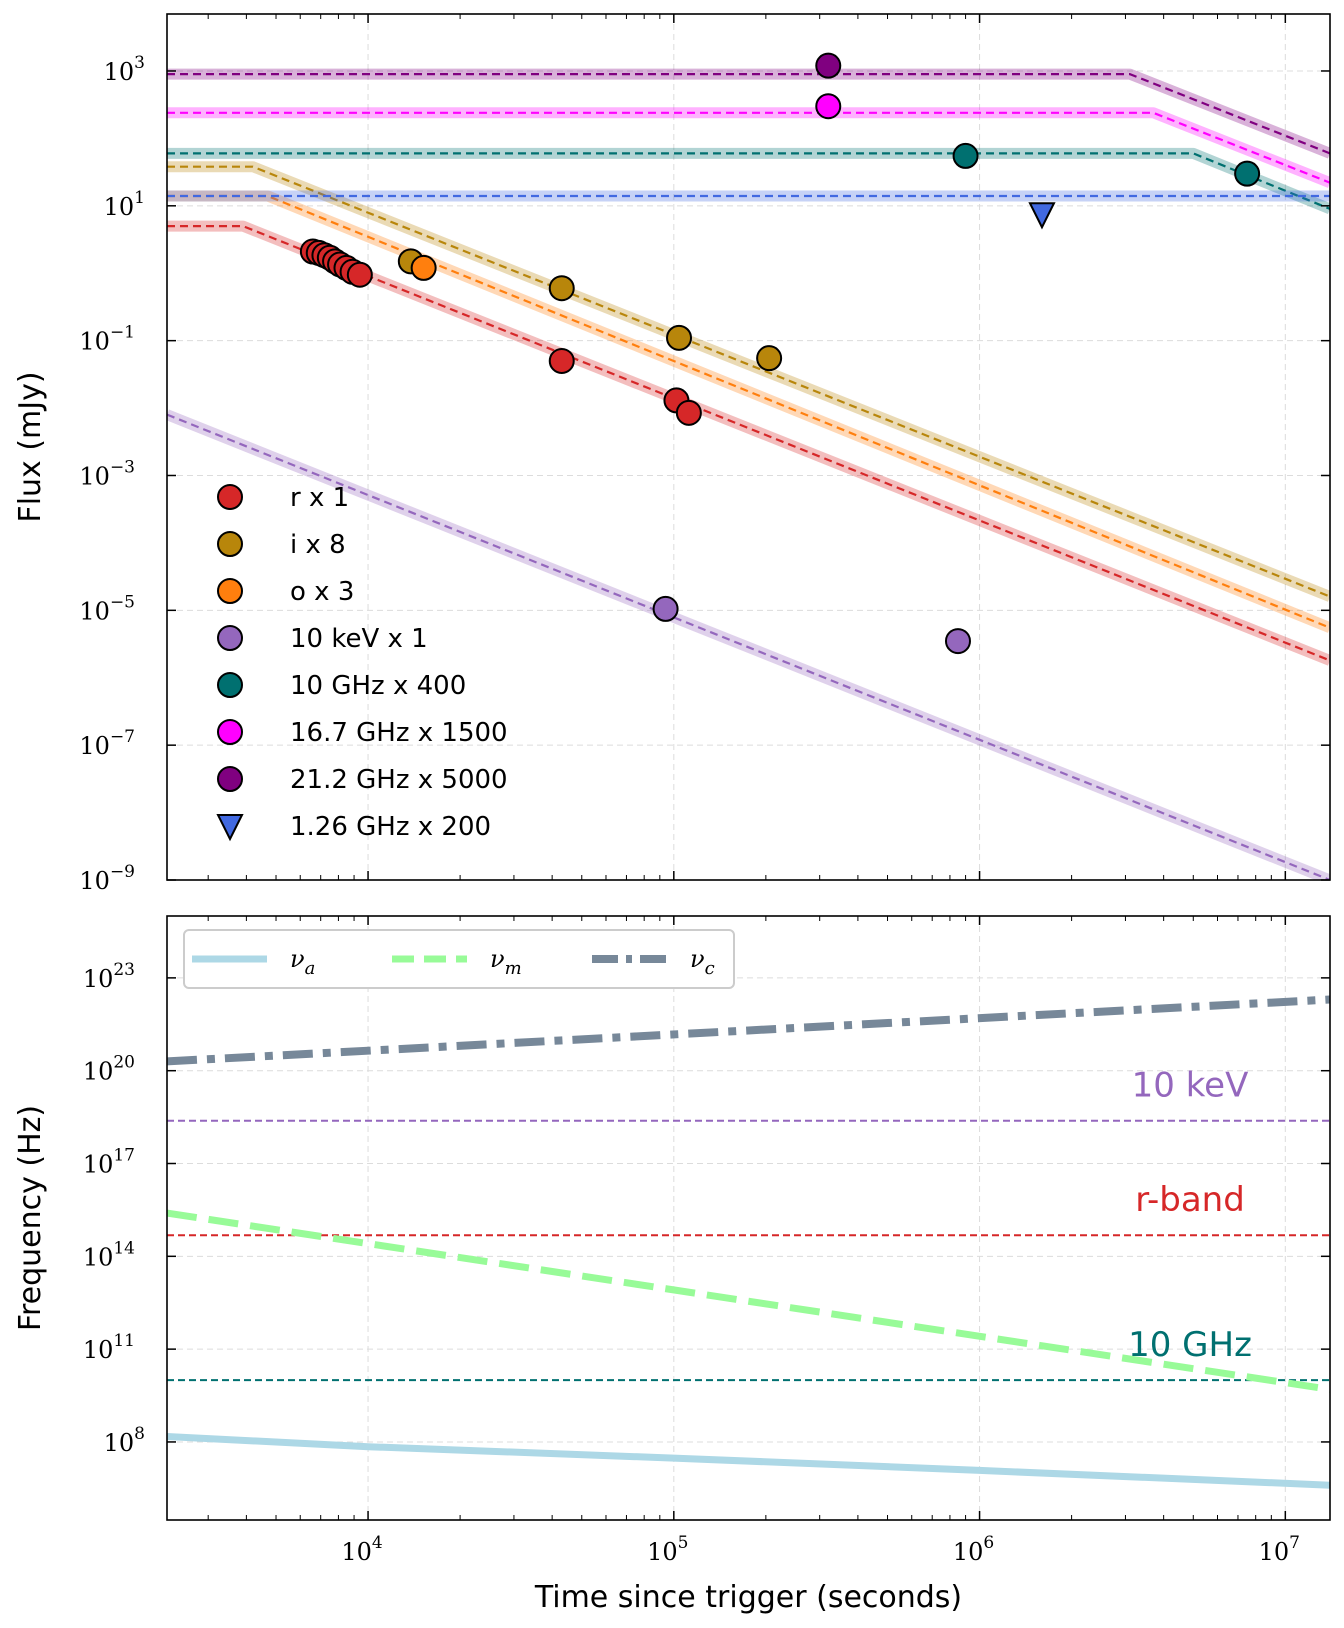  I want to click on y-tick-label: 10²³, so click(109, 976).